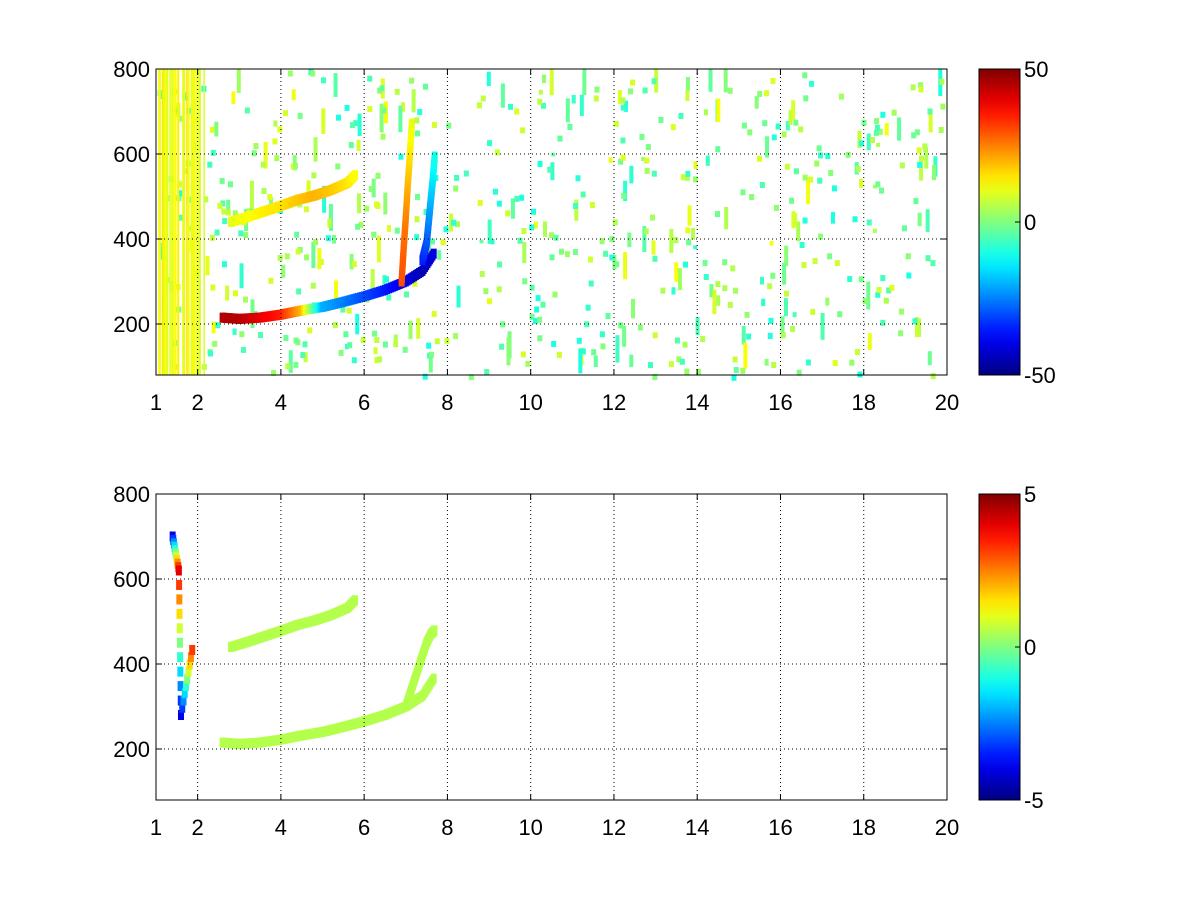  Describe the element at coordinates (697, 402) in the screenshot. I see `x-tick-label: 14` at that location.